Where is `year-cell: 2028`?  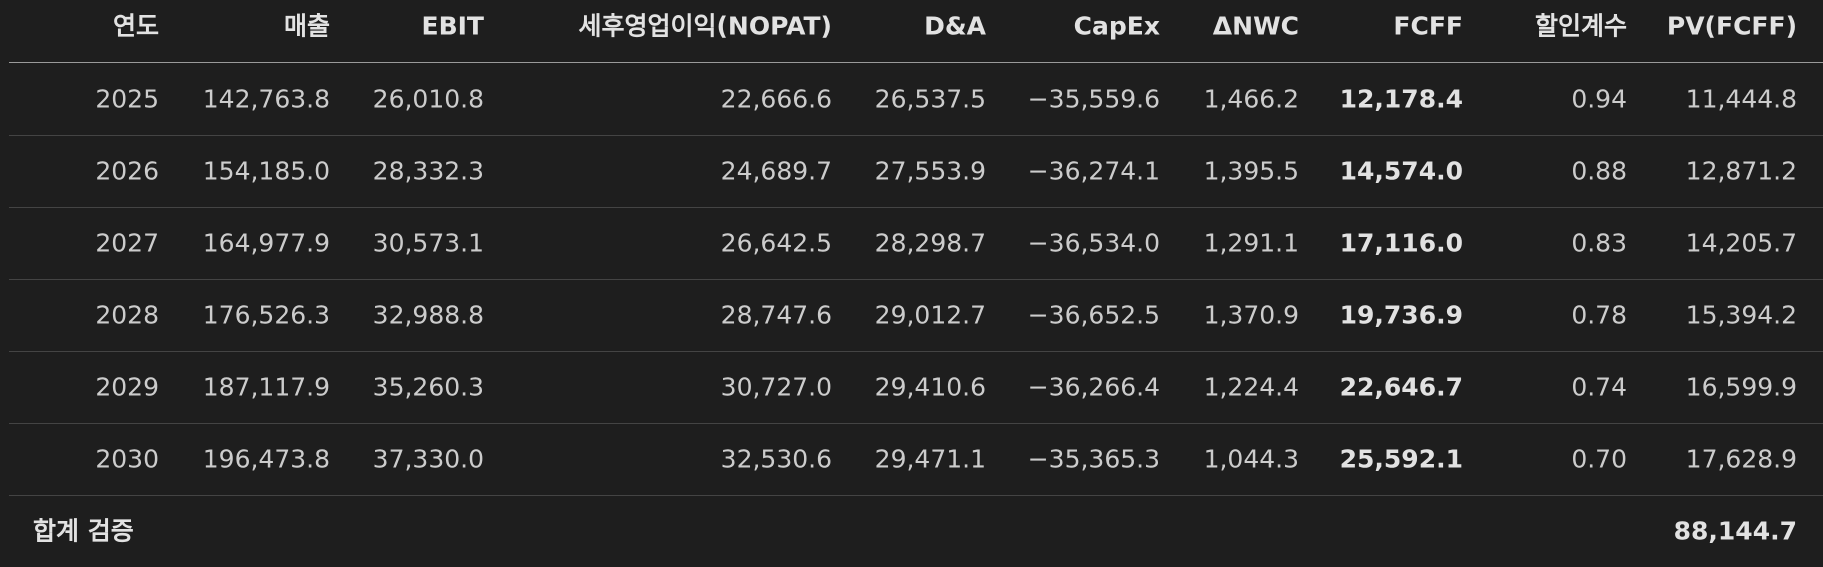 year-cell: 2028 is located at coordinates (127, 315).